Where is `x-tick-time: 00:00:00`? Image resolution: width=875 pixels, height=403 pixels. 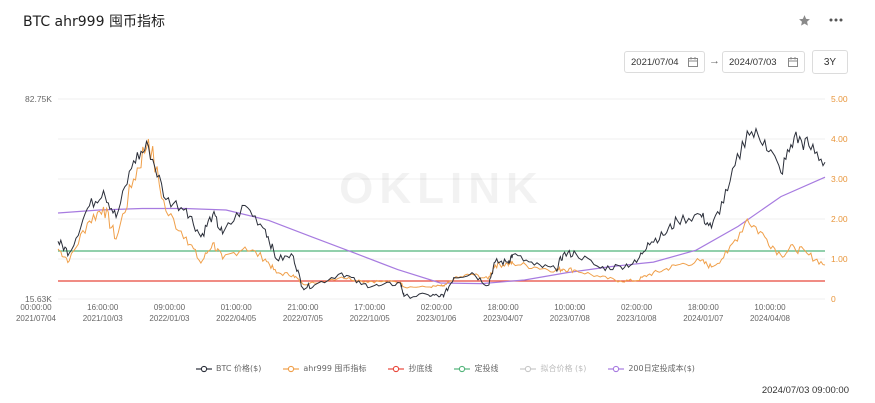
x-tick-time: 00:00:00 is located at coordinates (36, 307).